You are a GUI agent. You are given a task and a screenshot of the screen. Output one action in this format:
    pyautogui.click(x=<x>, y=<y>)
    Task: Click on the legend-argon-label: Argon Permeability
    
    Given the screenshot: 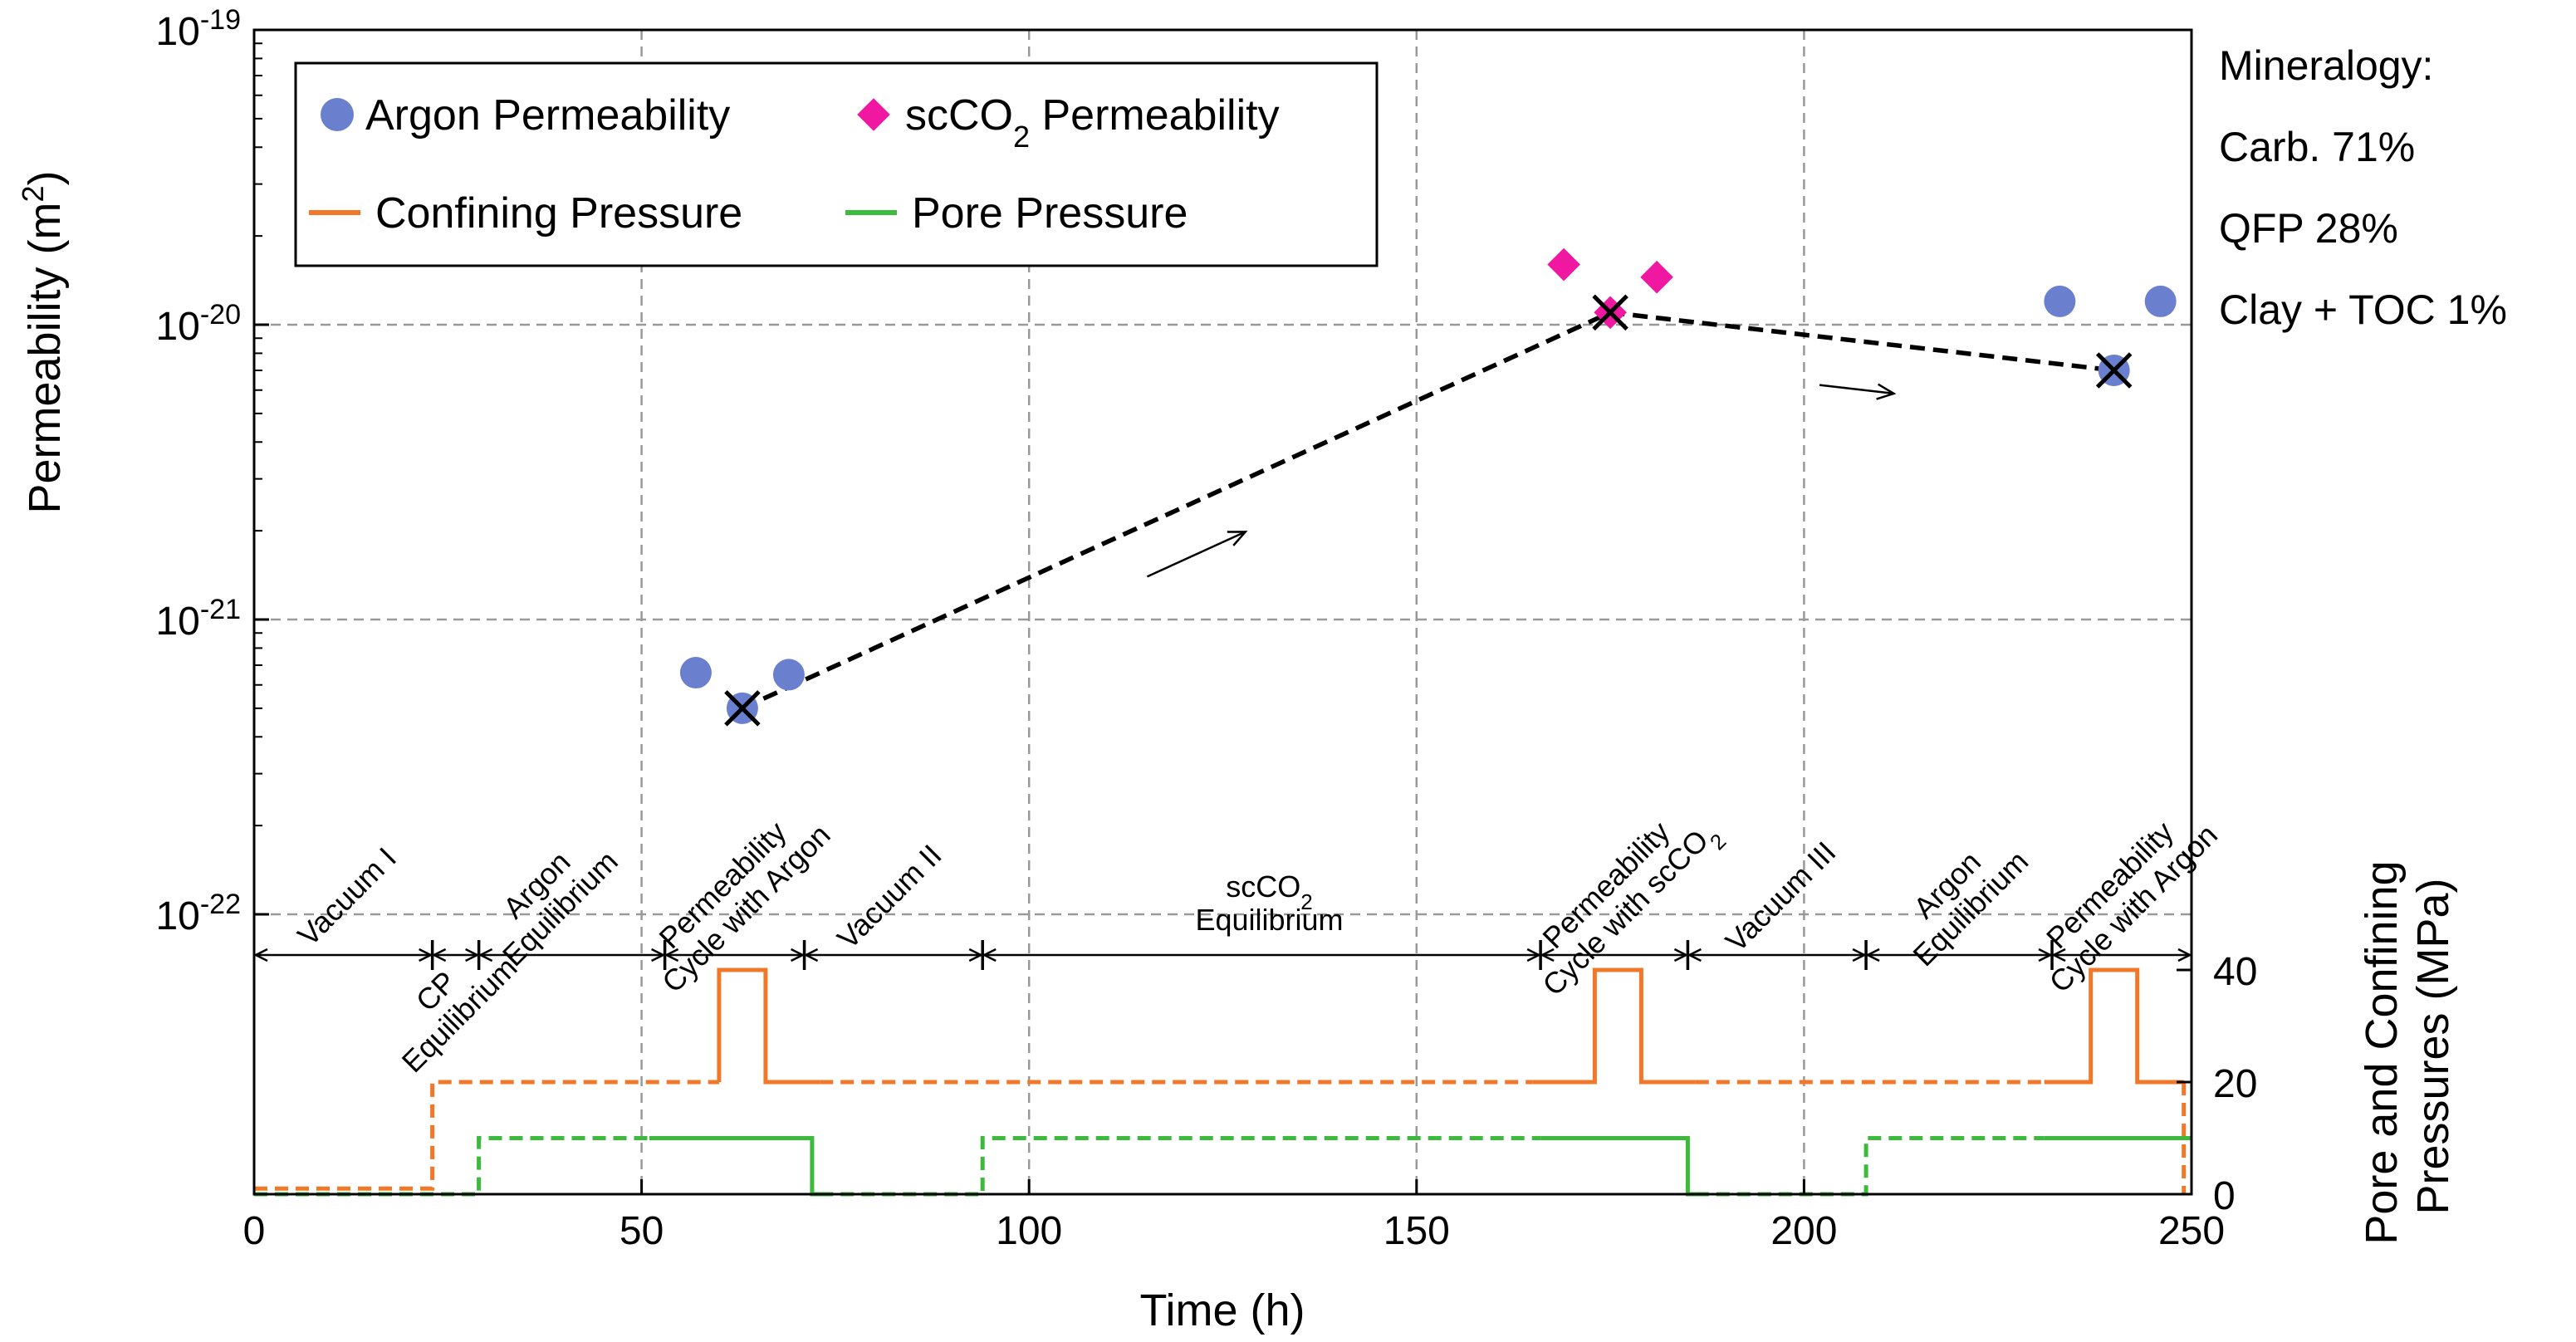 What is the action you would take?
    pyautogui.click(x=548, y=115)
    